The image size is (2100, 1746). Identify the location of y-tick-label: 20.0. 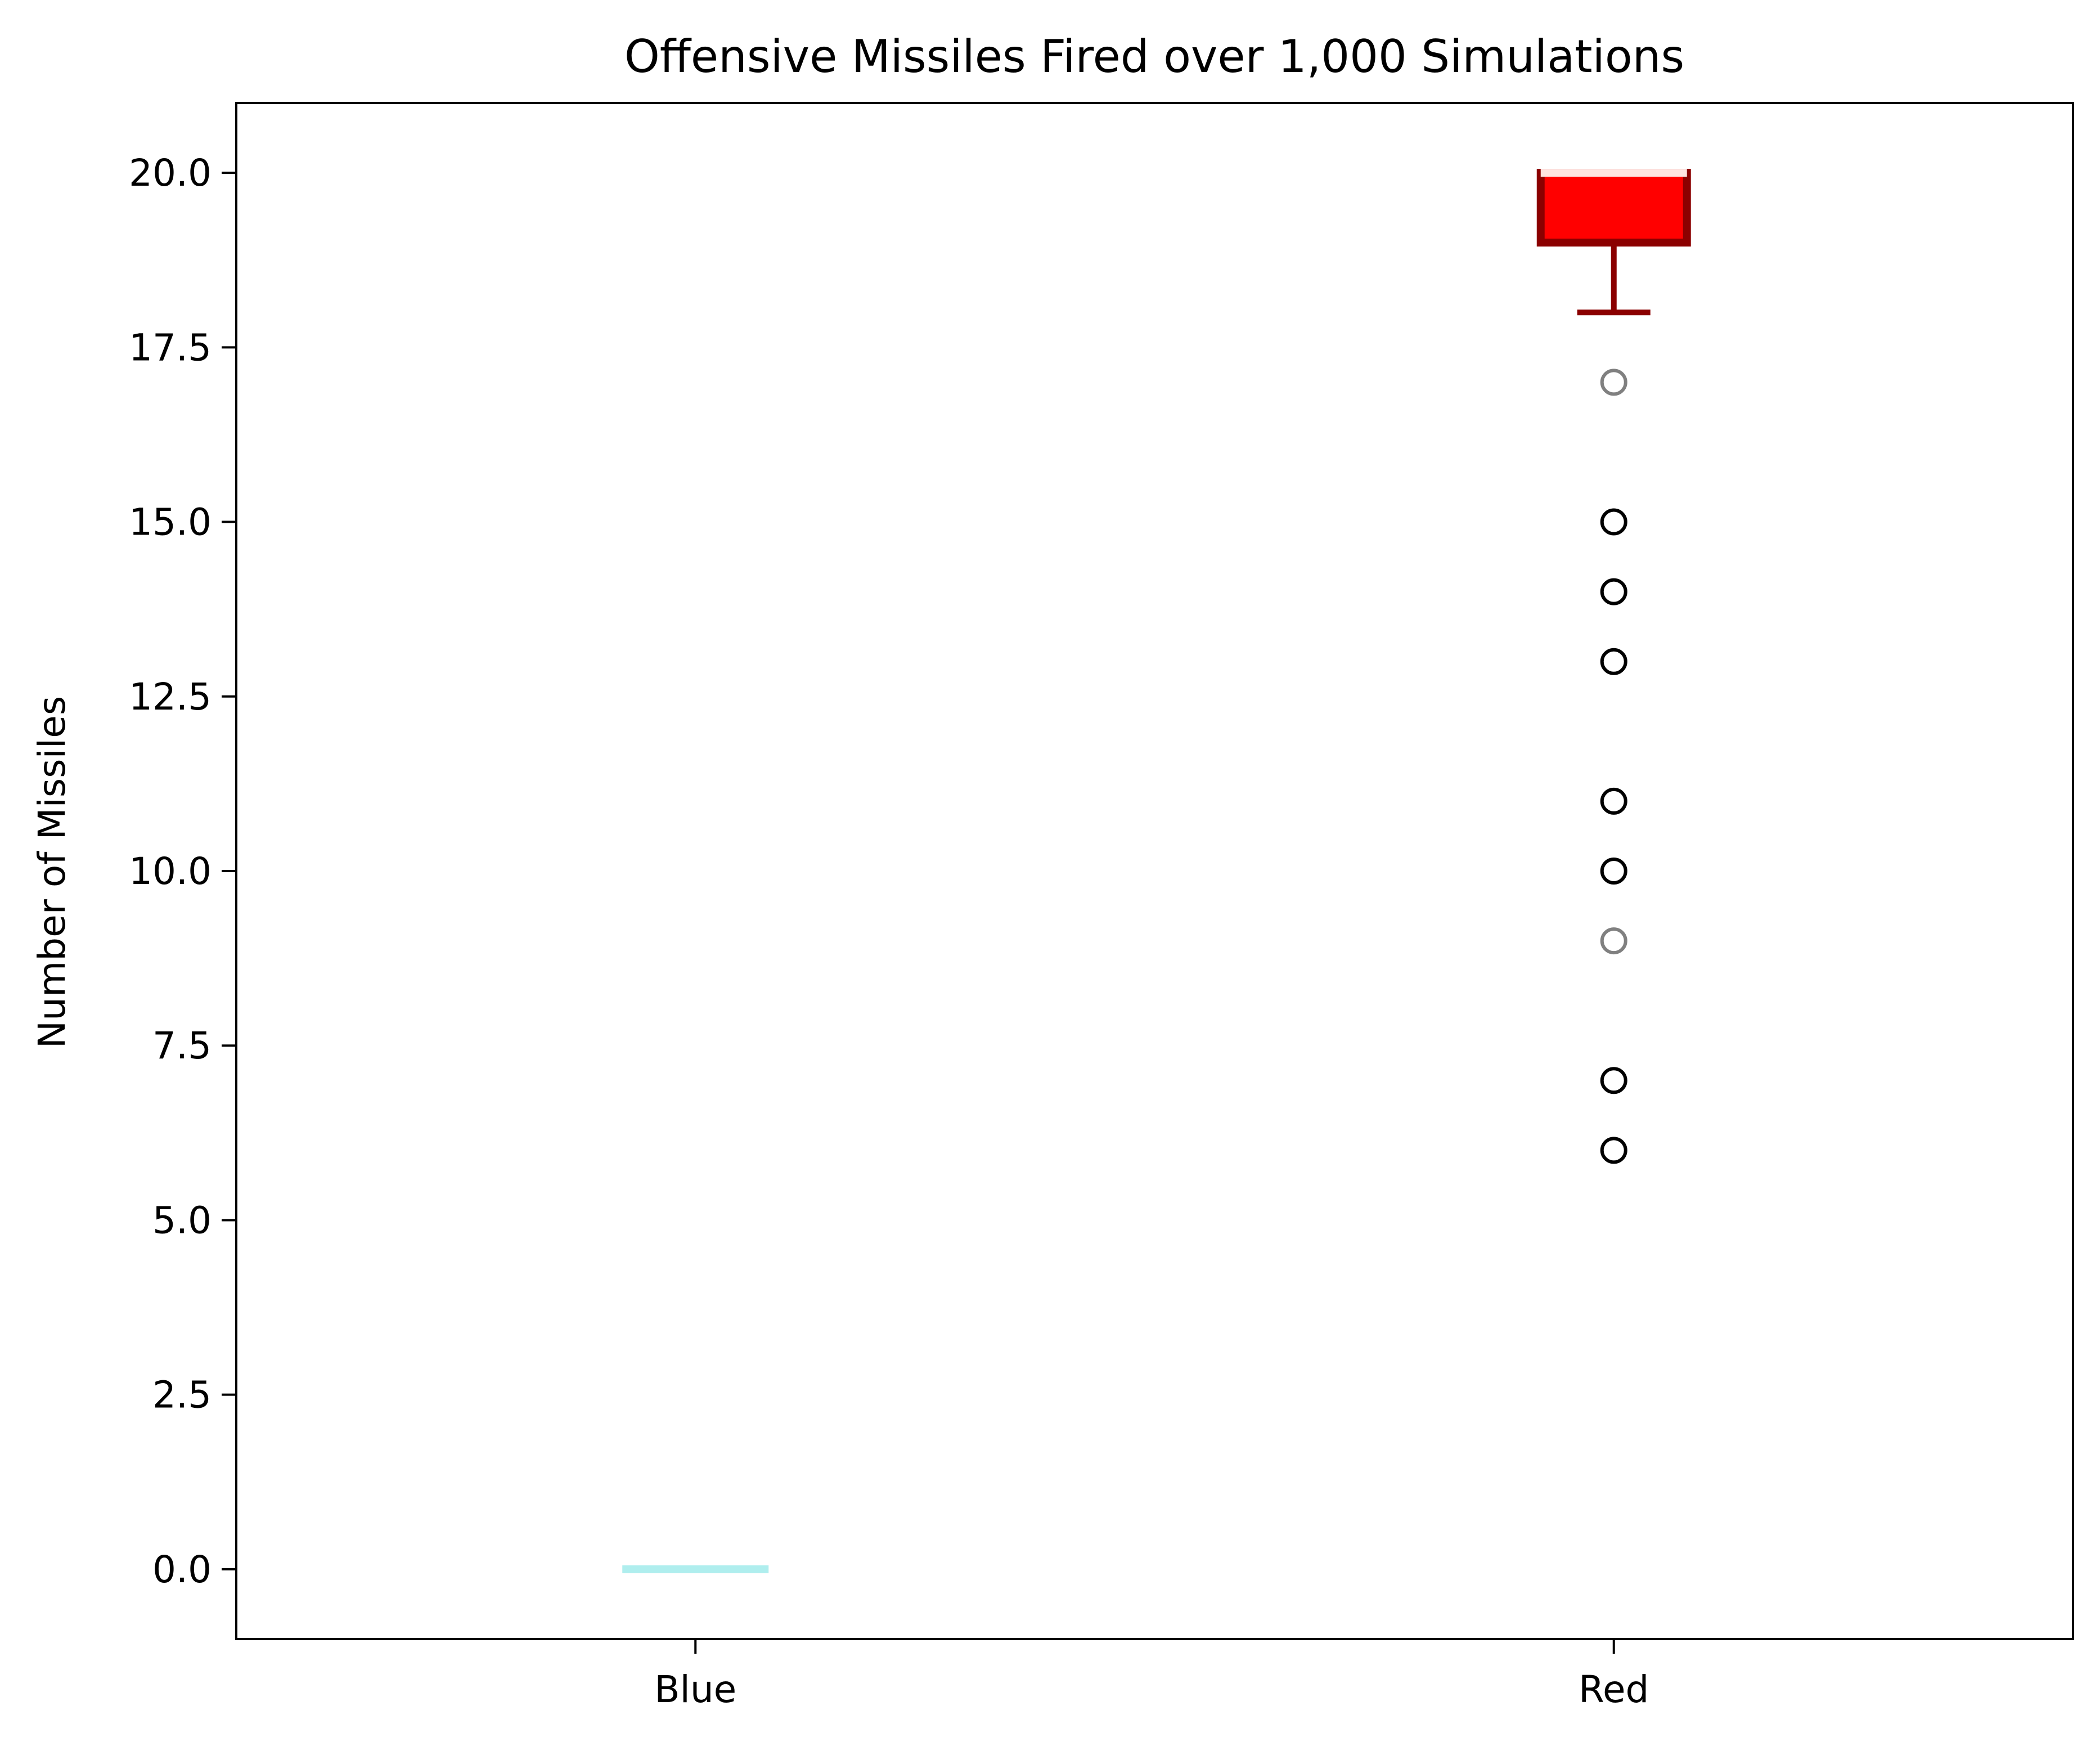
(171, 173).